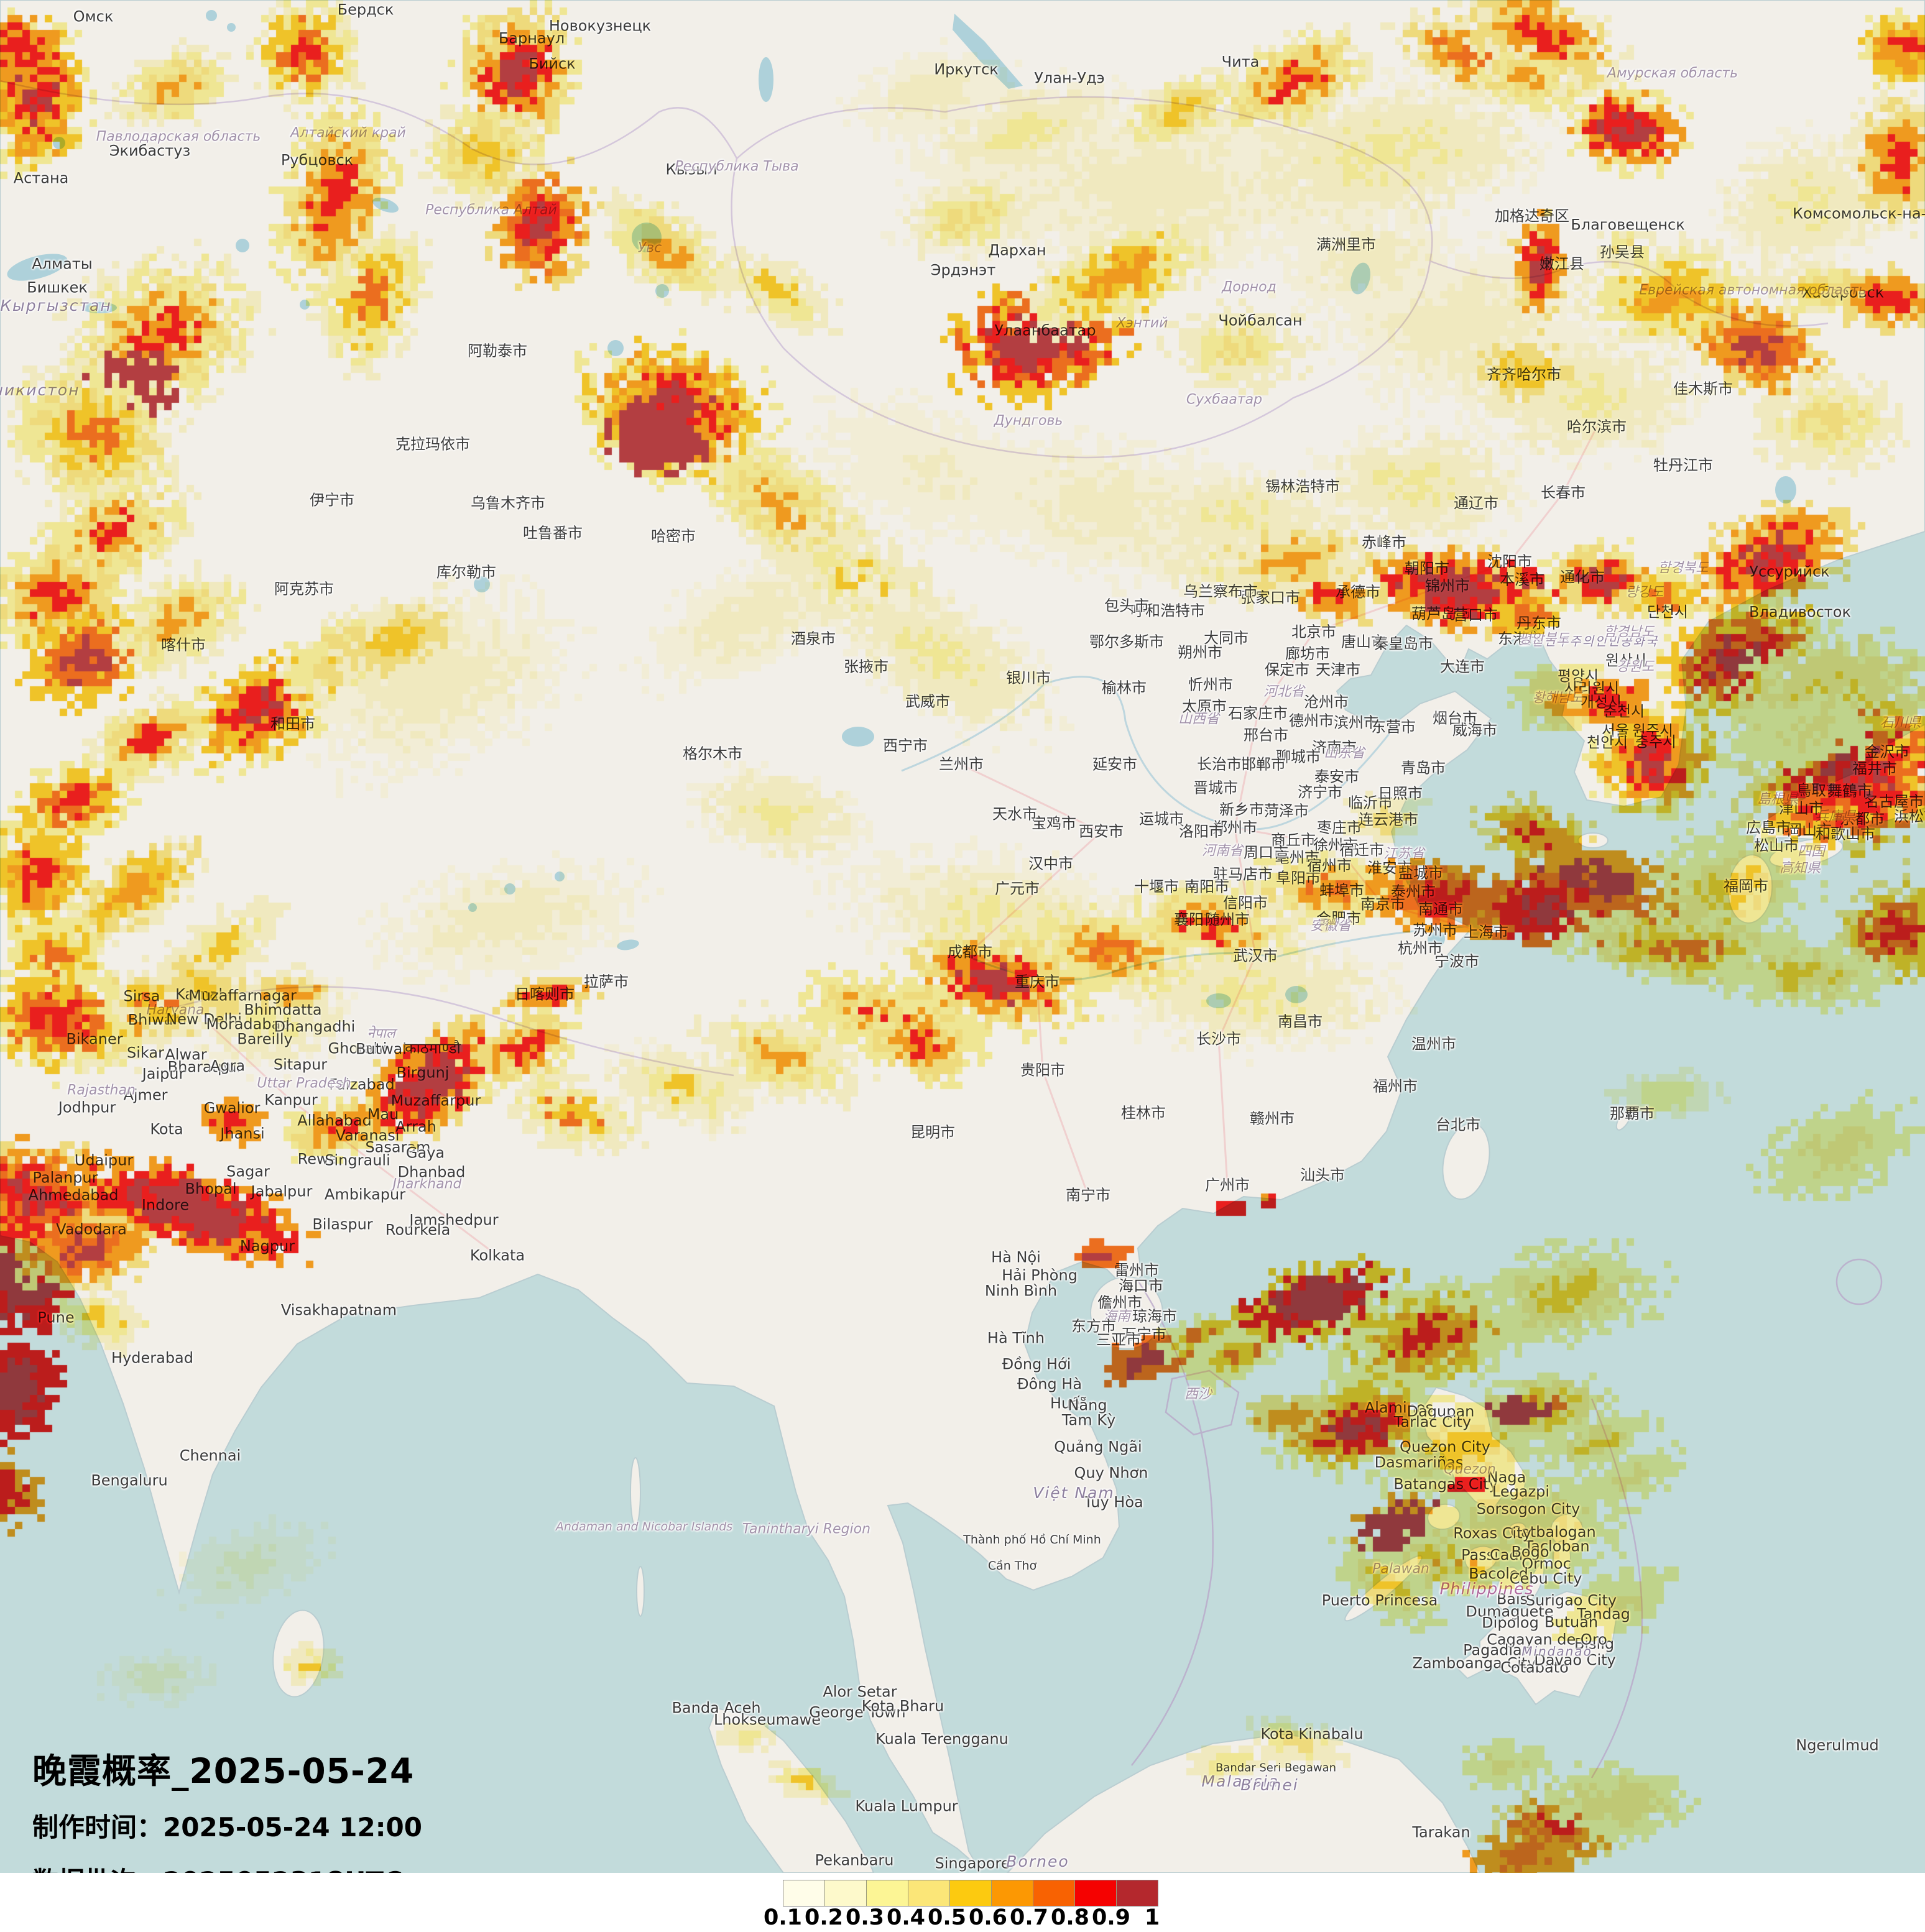 The image size is (1925, 1932). Describe the element at coordinates (947, 1917) in the screenshot. I see `legend-tick-label: 0.5` at that location.